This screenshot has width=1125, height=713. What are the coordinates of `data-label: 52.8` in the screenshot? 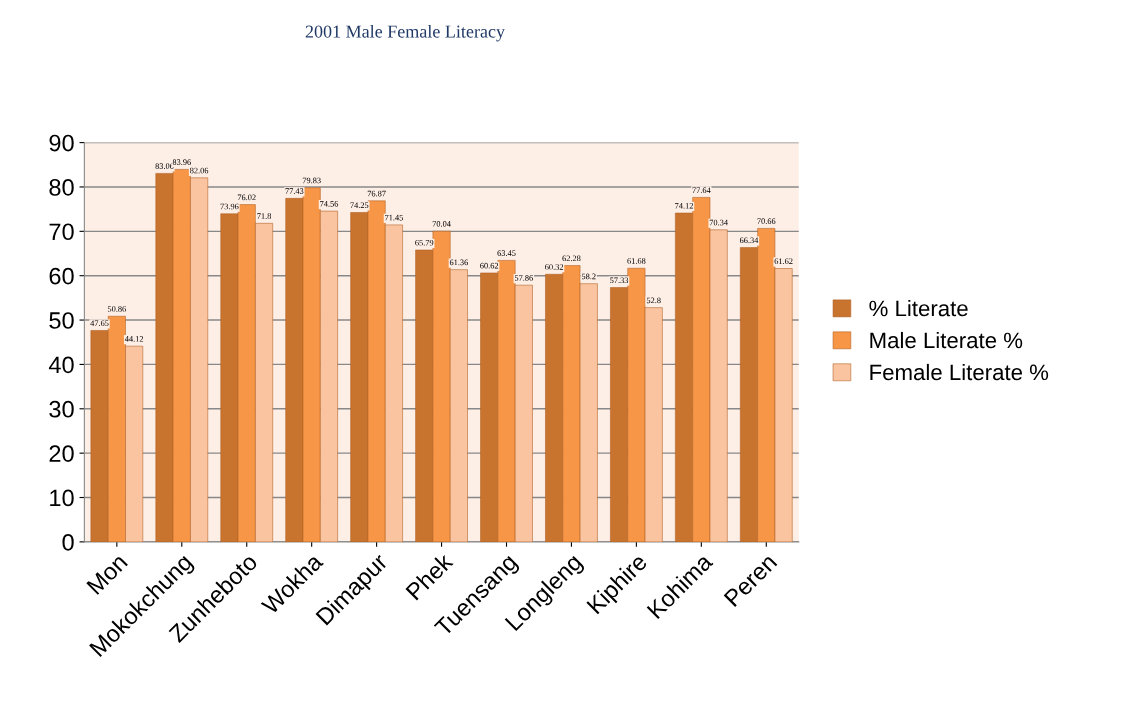 It's located at (653, 300).